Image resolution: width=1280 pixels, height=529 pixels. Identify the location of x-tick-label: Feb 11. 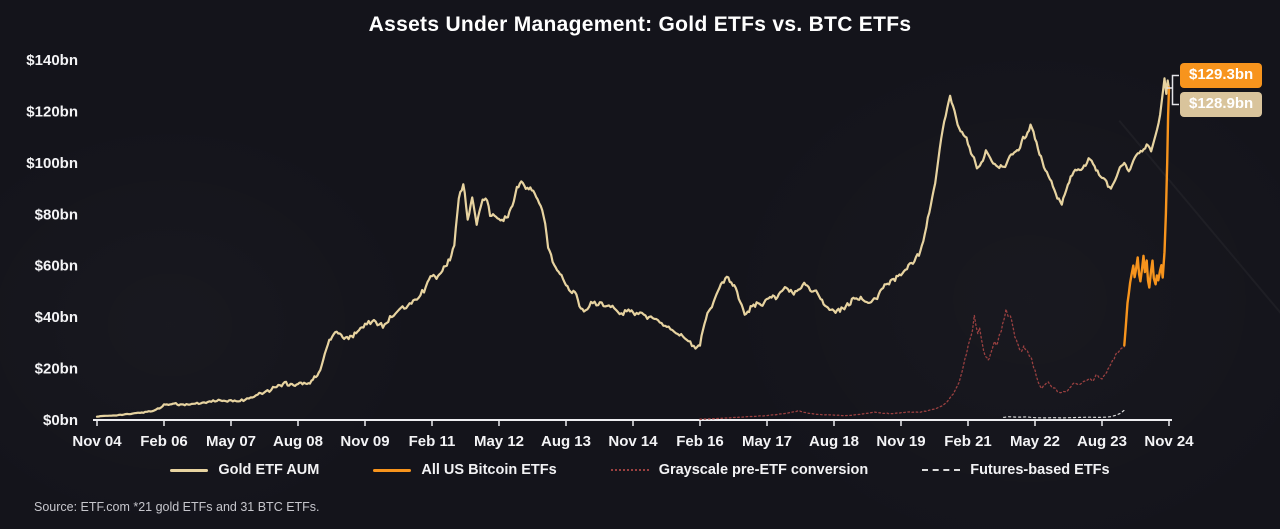
(432, 441).